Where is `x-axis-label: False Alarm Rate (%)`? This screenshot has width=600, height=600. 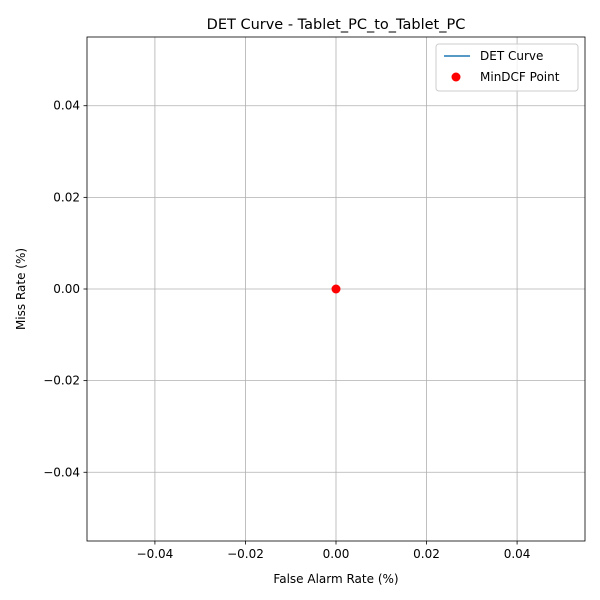 x-axis-label: False Alarm Rate (%) is located at coordinates (335, 579).